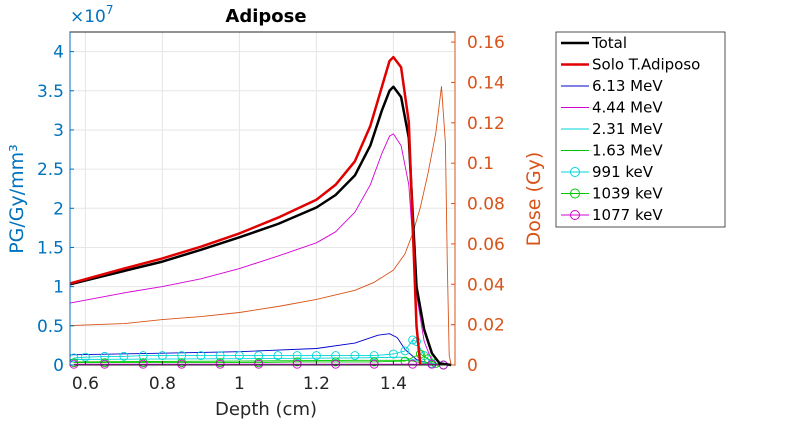  I want to click on legend-label-2-31-mev: 2.31 MeV, so click(627, 129).